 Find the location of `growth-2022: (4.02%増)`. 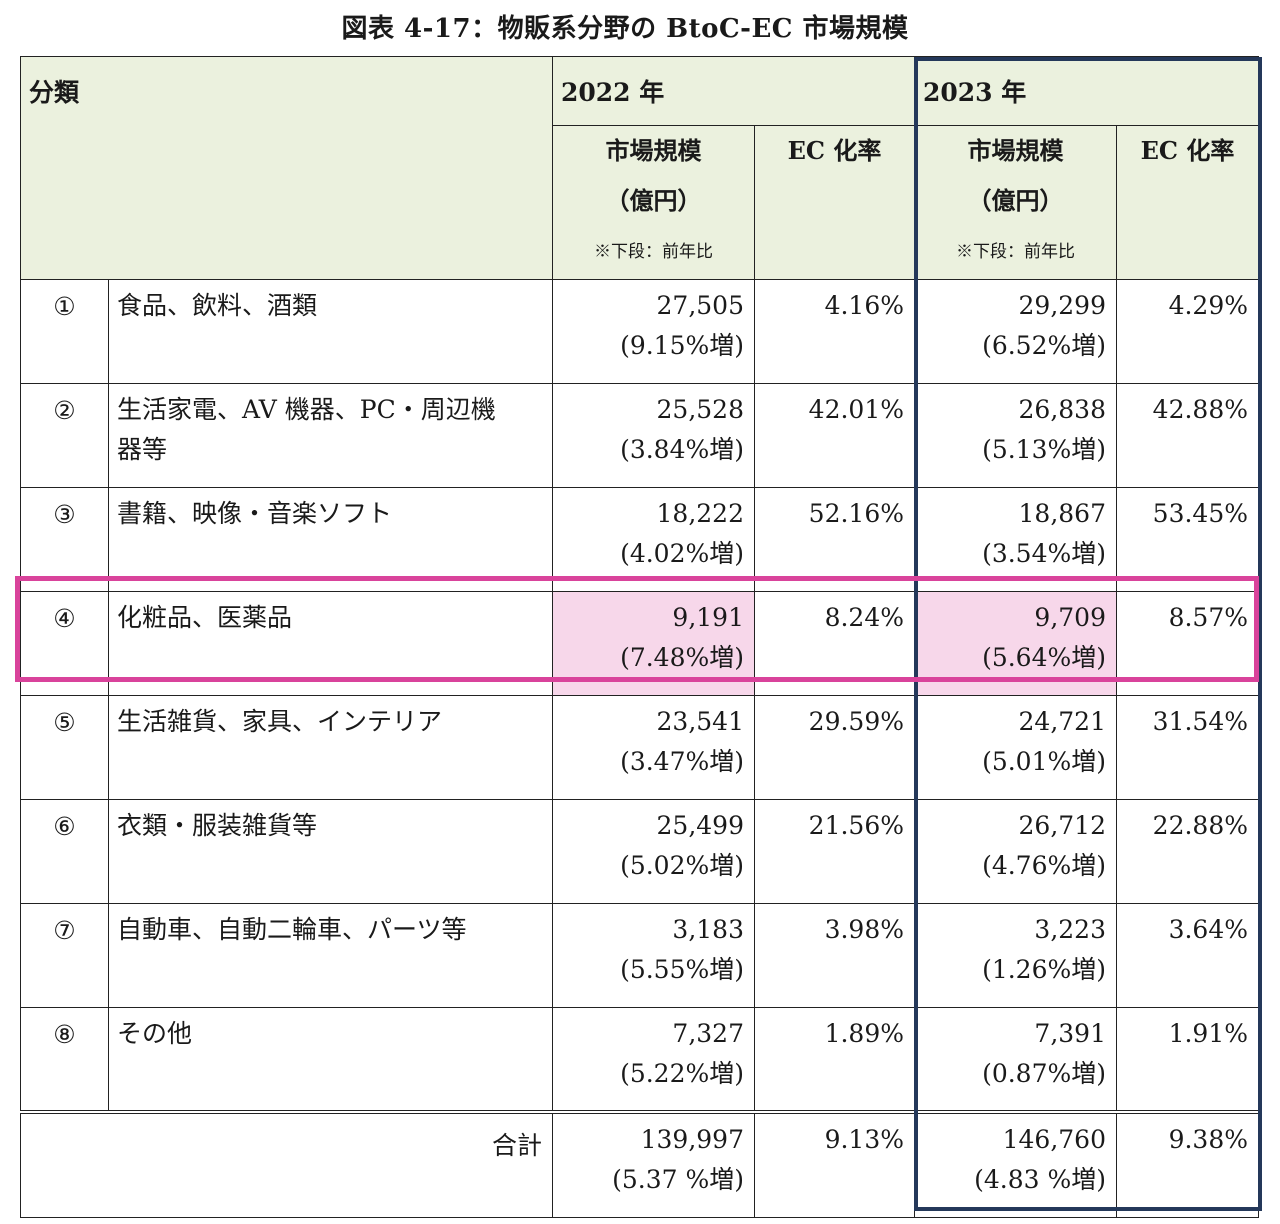

growth-2022: (4.02%増) is located at coordinates (682, 553).